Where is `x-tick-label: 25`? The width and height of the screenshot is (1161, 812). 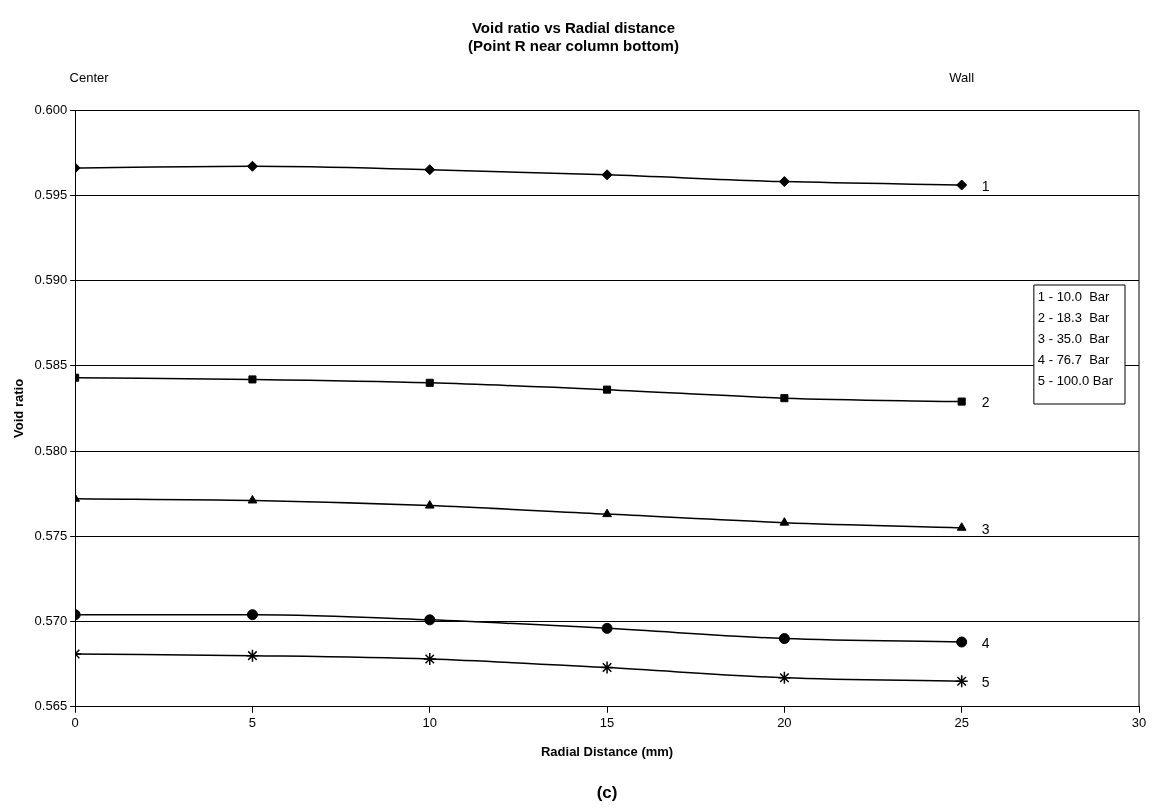
x-tick-label: 25 is located at coordinates (961, 723).